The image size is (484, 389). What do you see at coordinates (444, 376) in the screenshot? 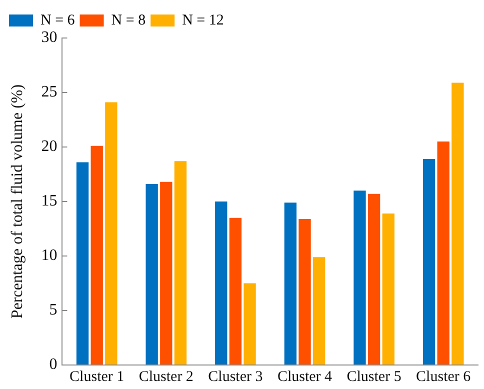
I see `x-tick-label: Cluster 6` at bounding box center [444, 376].